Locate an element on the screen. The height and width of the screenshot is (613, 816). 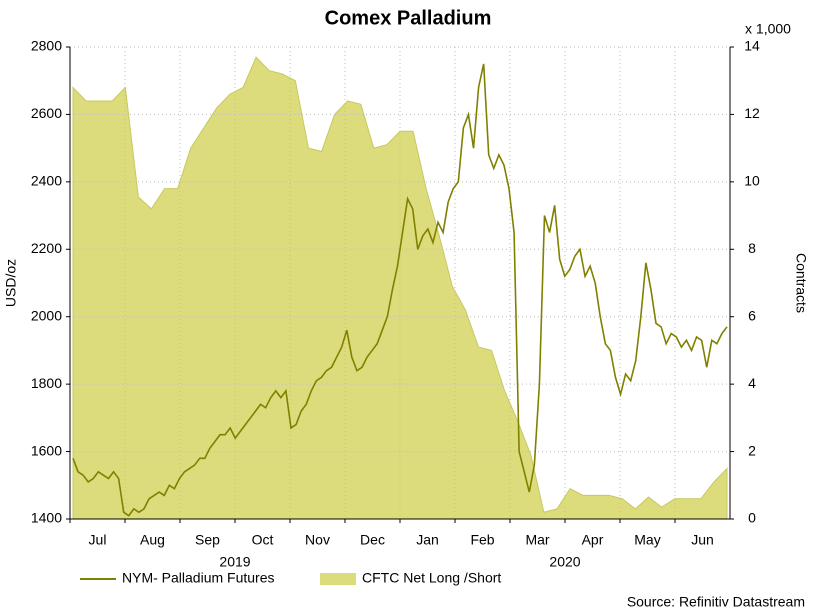
legend-swatch is located at coordinates (338, 579).